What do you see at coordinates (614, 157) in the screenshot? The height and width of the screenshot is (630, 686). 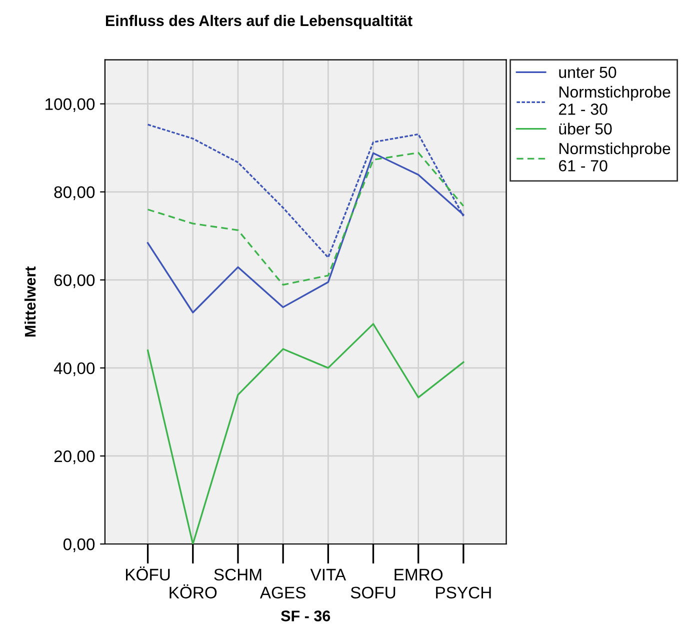 I see `legend-label: Normstichprobe 61 - 70` at bounding box center [614, 157].